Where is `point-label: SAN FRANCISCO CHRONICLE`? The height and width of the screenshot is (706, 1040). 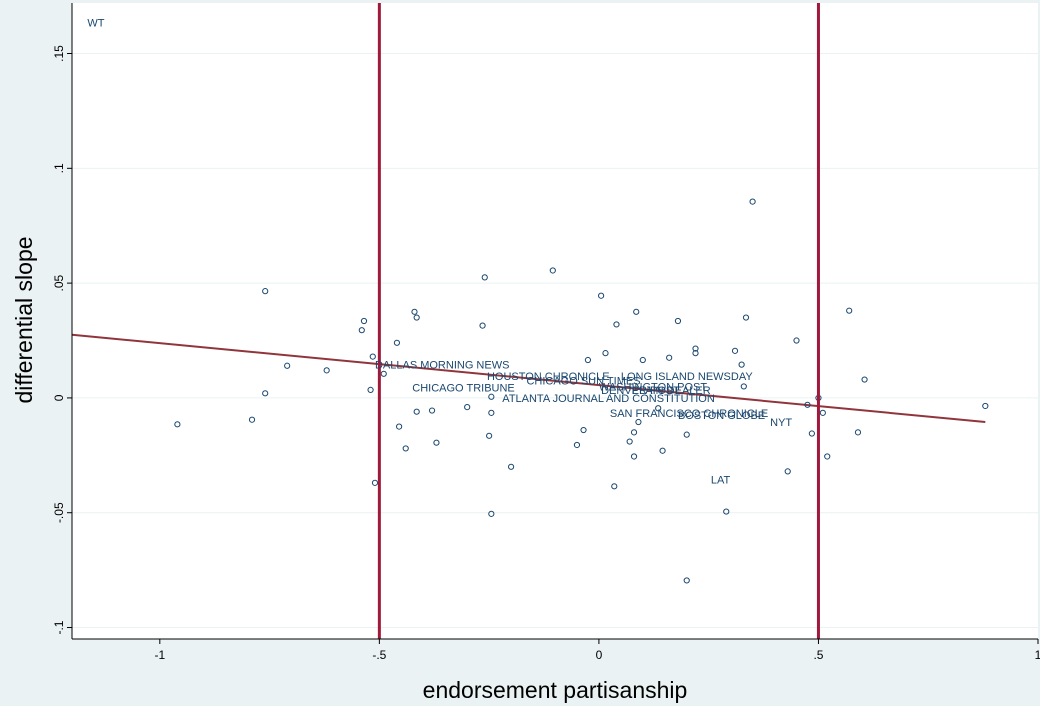
point-label: SAN FRANCISCO CHRONICLE is located at coordinates (689, 414).